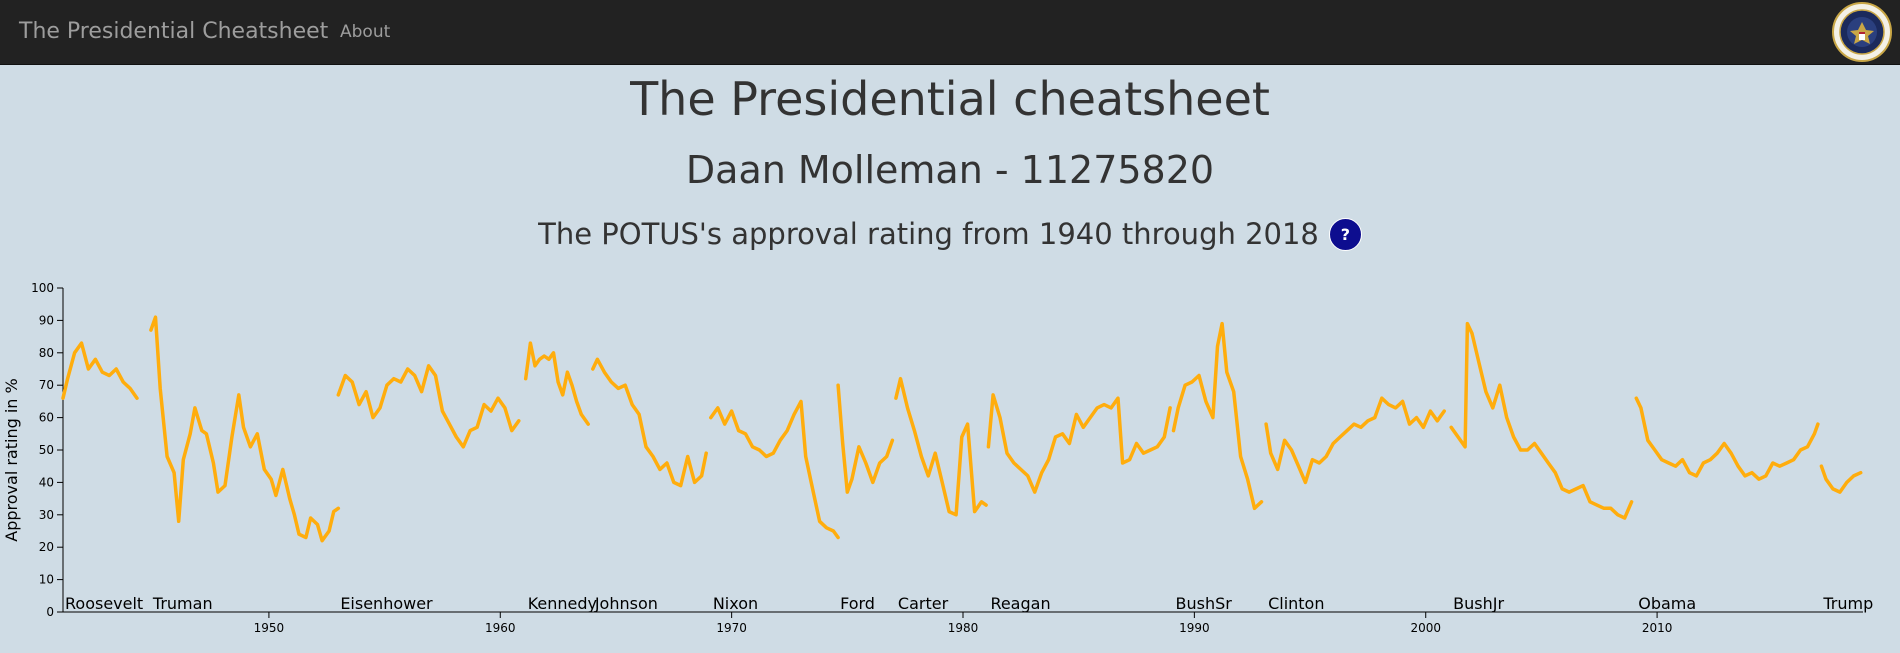 This screenshot has height=653, width=1900. Describe the element at coordinates (46, 547) in the screenshot. I see `y-tick-label: 20` at that location.